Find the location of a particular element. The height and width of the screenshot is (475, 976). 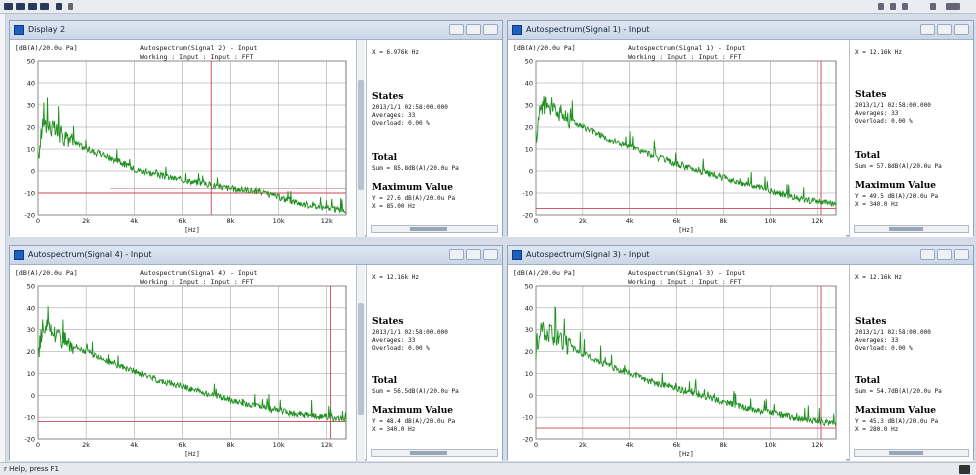

toolbar-zoom-icon is located at coordinates (59, 6).